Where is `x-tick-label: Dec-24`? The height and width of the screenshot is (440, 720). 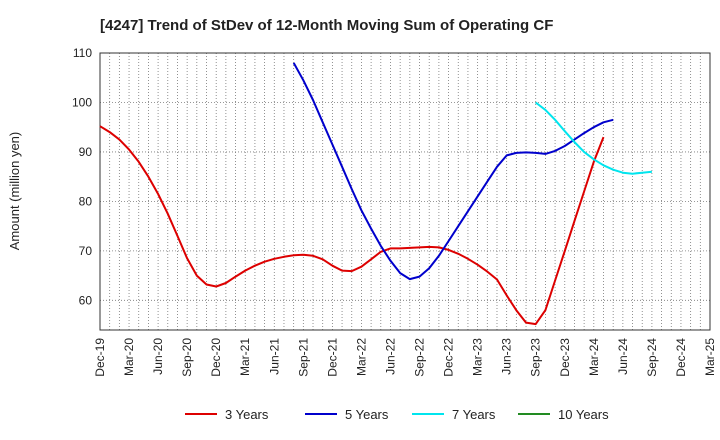 x-tick-label: Dec-24 is located at coordinates (681, 357).